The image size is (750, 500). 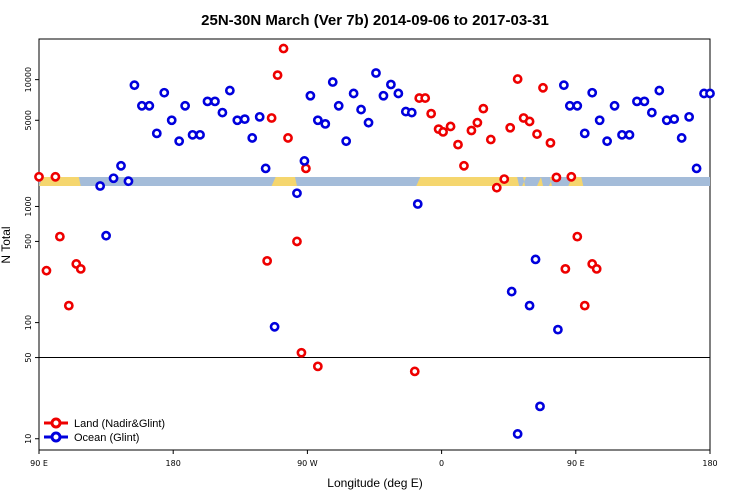 What do you see at coordinates (374, 483) in the screenshot?
I see `x-axis-label: Longitude (deg E)` at bounding box center [374, 483].